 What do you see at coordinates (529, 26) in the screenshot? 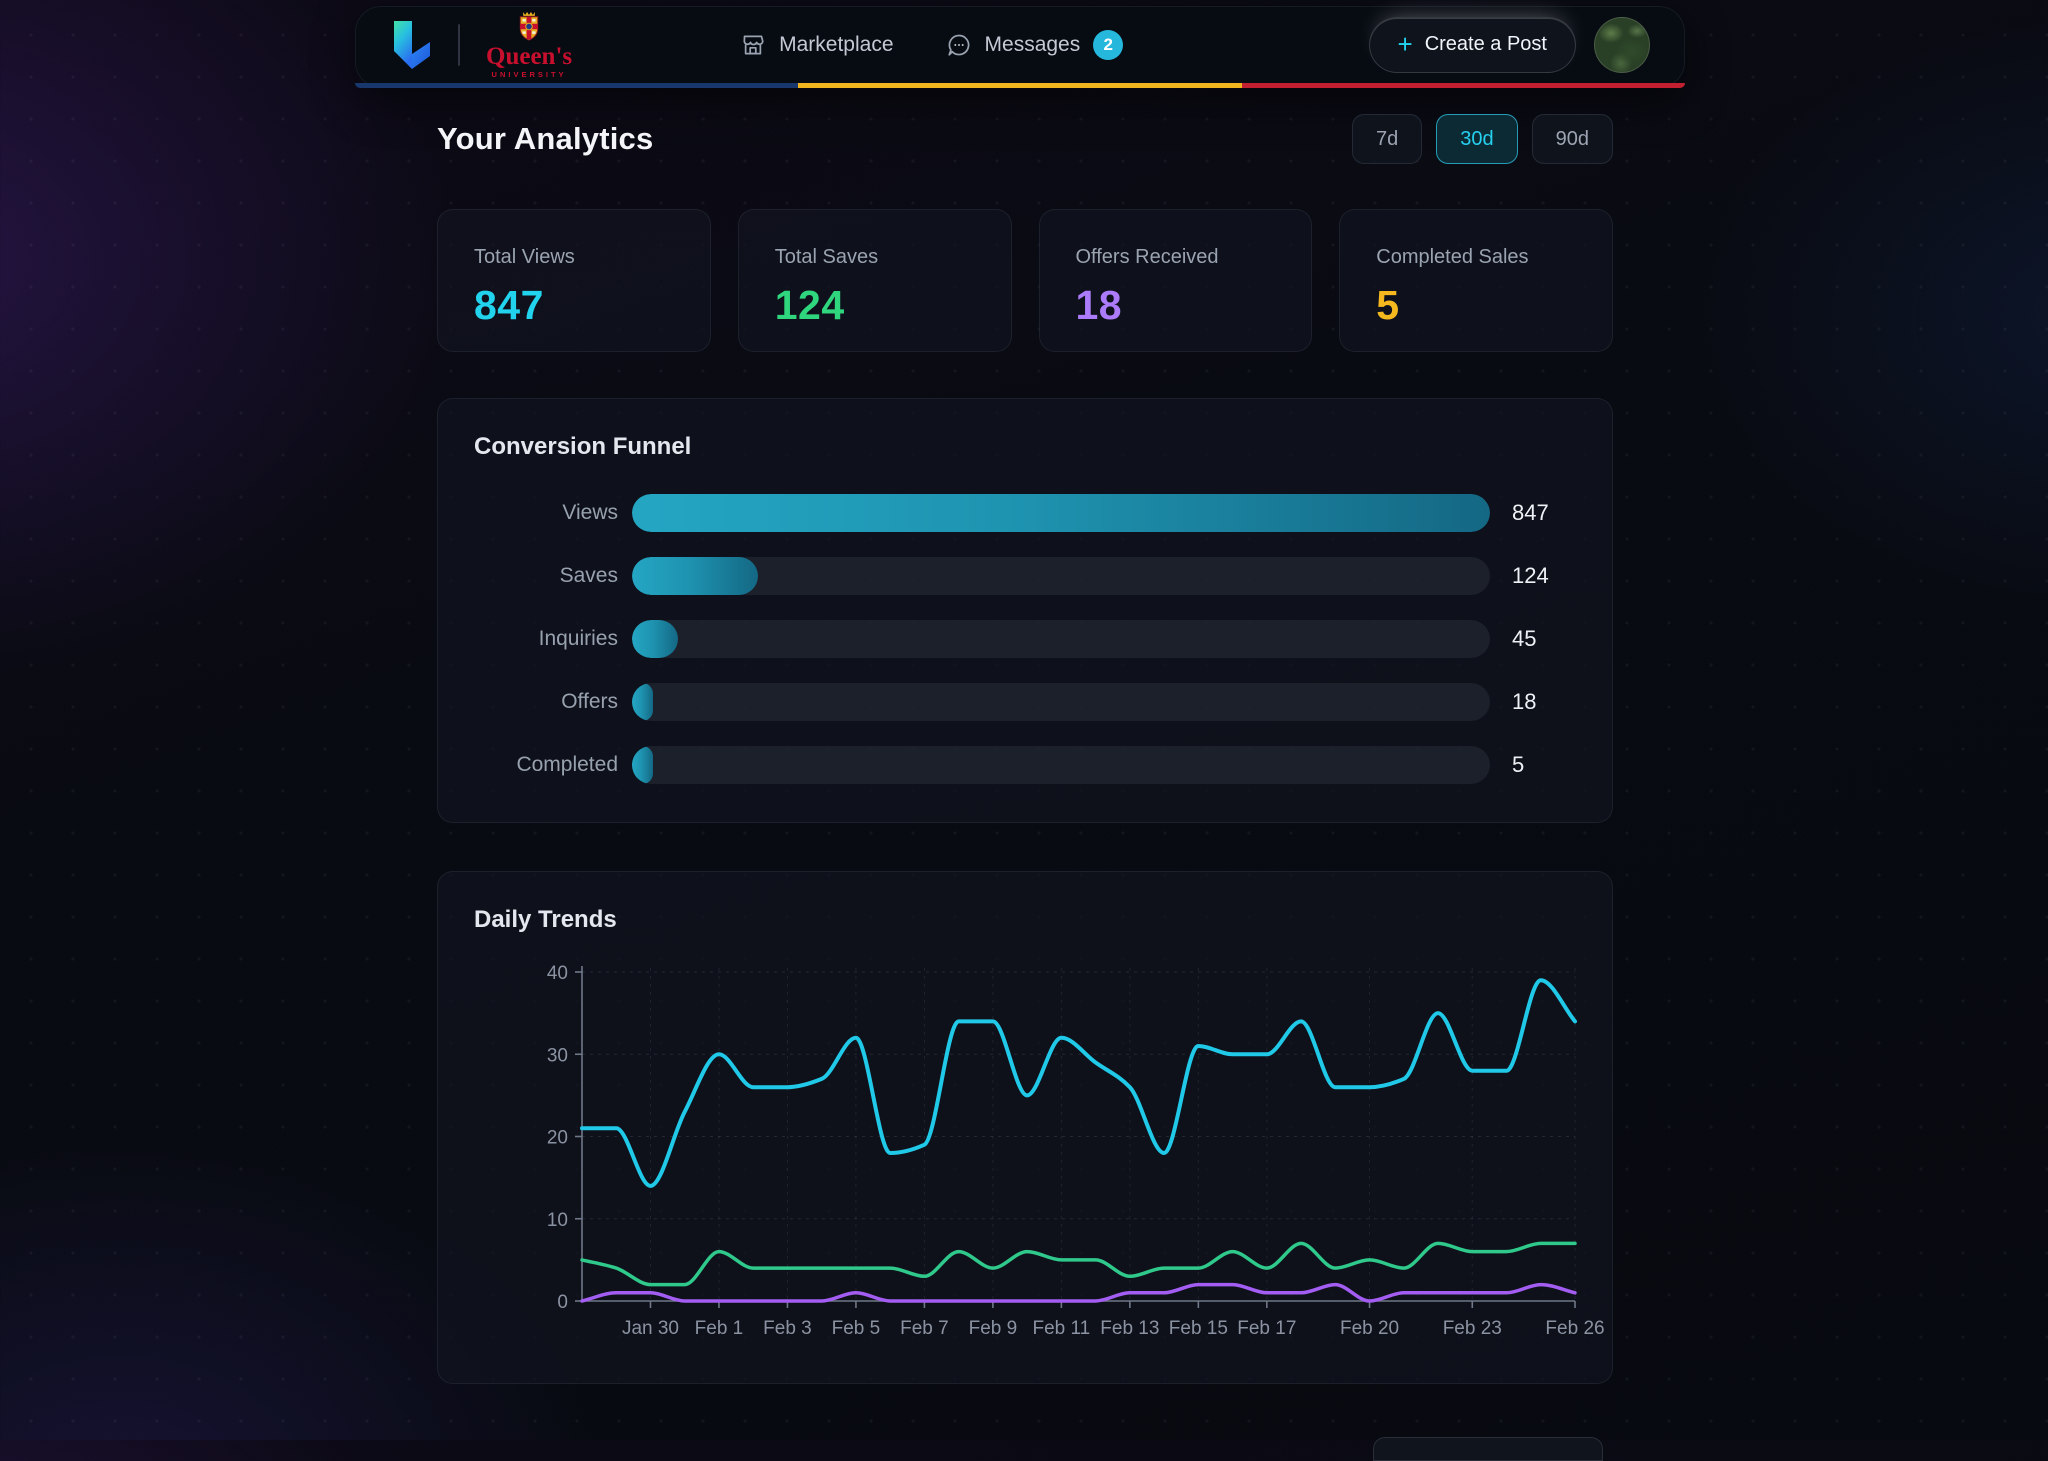
I see `queens-crest-icon` at bounding box center [529, 26].